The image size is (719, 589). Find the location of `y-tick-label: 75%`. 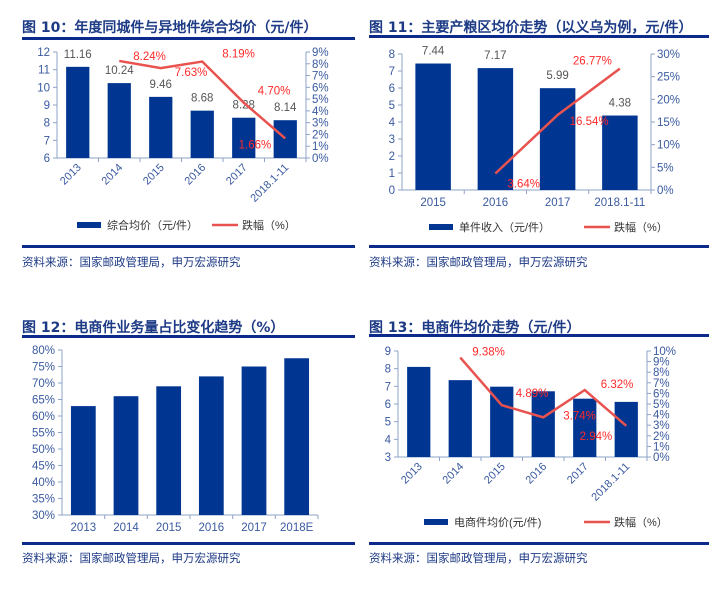

y-tick-label: 75% is located at coordinates (43, 368).